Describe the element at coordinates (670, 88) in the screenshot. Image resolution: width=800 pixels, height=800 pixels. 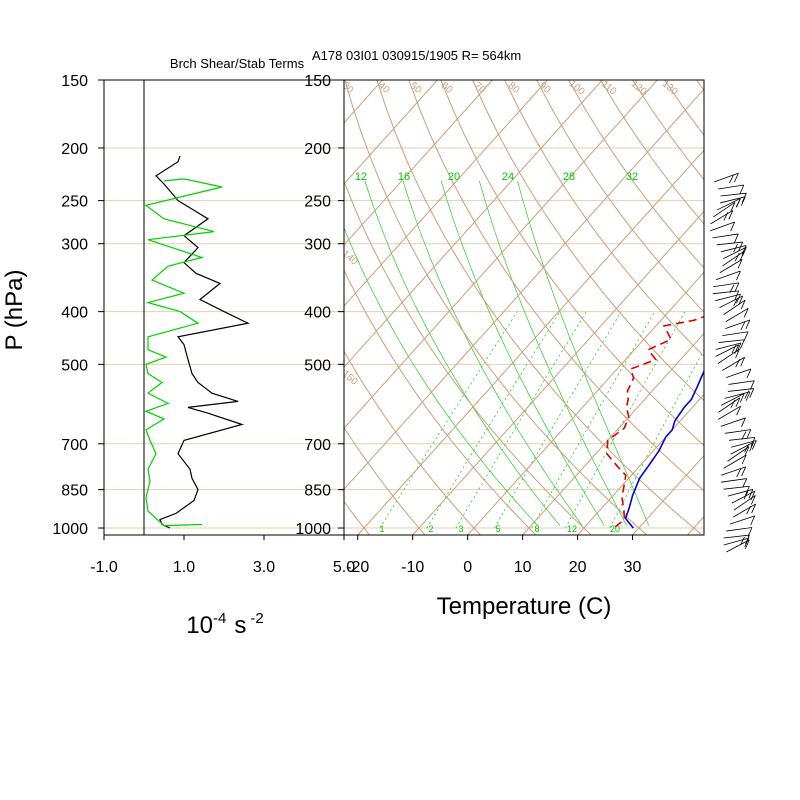
I see `dry-adiabat-label: 130` at that location.